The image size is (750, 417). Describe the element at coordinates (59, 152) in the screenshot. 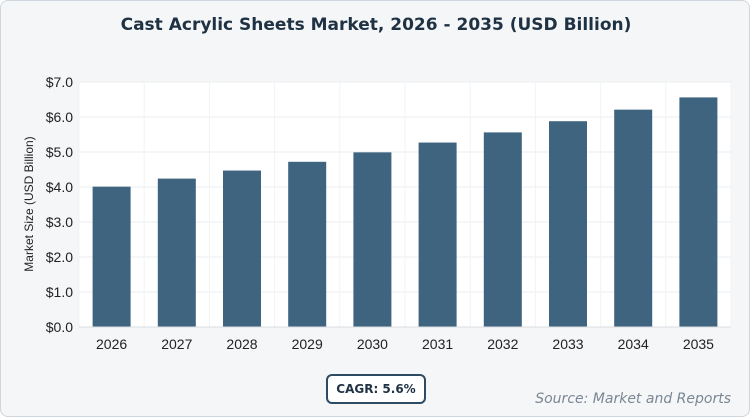

I see `y-tick-label: $5.0` at that location.